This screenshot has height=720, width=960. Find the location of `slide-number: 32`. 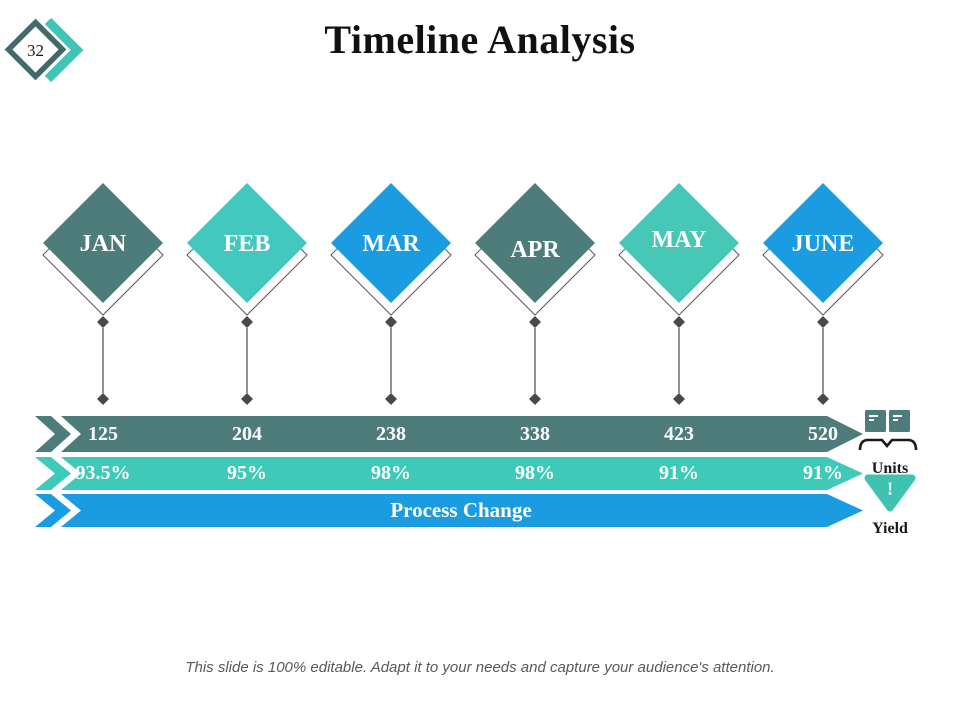

slide-number: 32 is located at coordinates (35, 50).